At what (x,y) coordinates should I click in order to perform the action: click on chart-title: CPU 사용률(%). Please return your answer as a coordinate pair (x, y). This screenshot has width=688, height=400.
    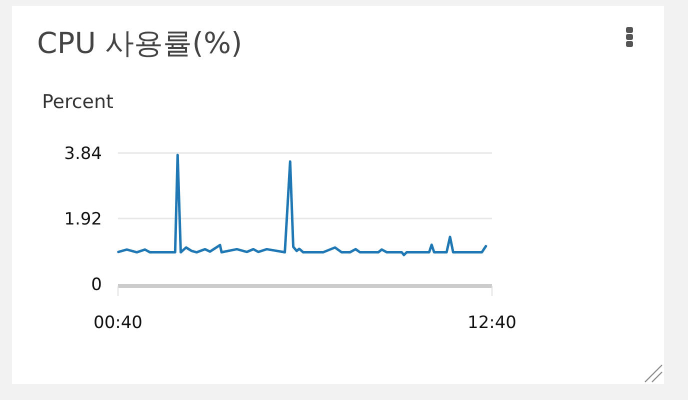
    Looking at the image, I should click on (139, 43).